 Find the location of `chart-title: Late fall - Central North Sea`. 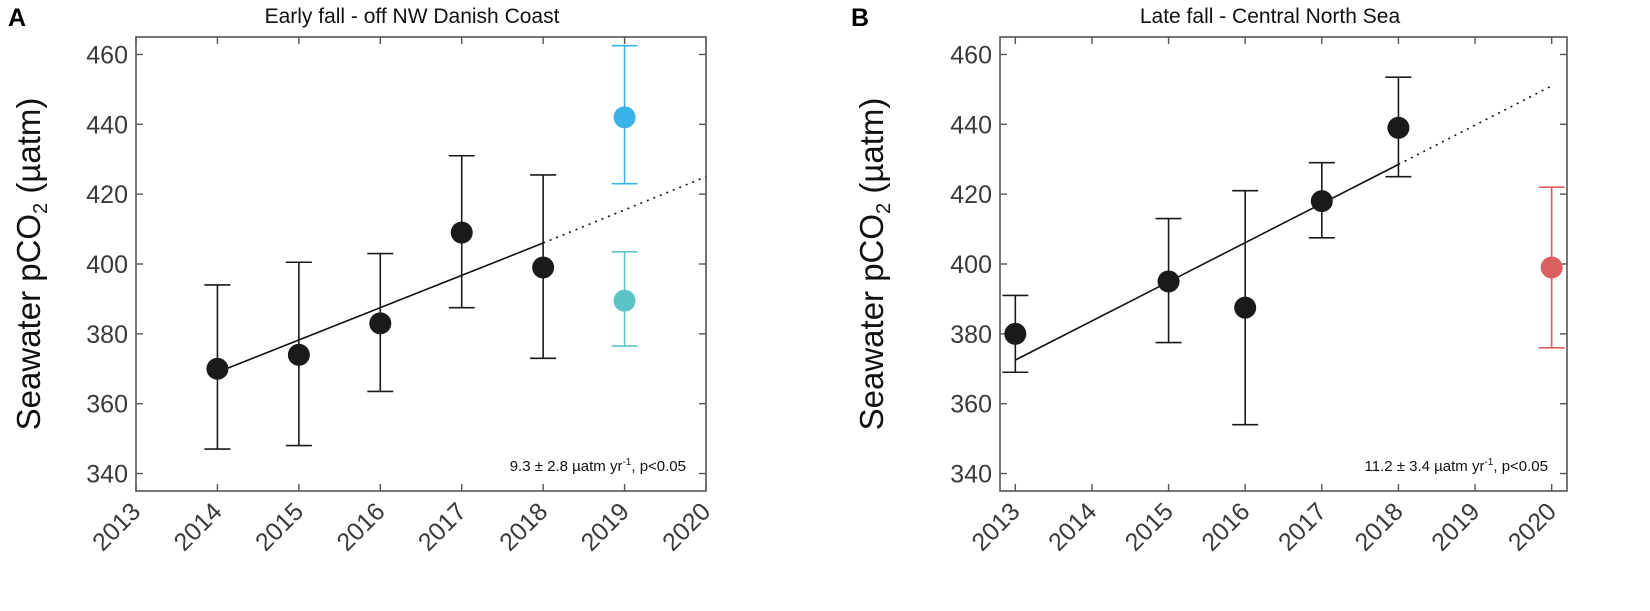

chart-title: Late fall - Central North Sea is located at coordinates (1270, 16).